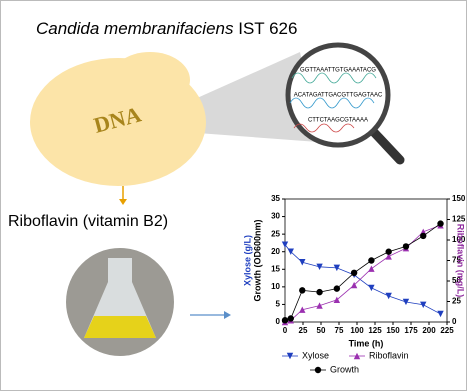 This screenshot has height=391, width=467. What do you see at coordinates (459, 219) in the screenshot?
I see `y2-tick-label: 125` at bounding box center [459, 219].